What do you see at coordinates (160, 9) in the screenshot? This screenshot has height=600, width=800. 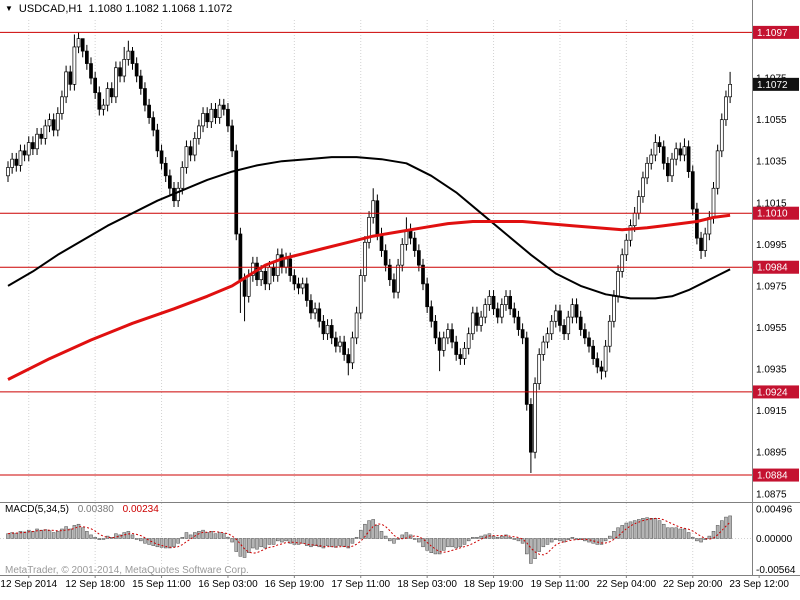 I see `ohlc-quote-label: 1.1080 1.1082 1.1068 1.1072` at bounding box center [160, 9].